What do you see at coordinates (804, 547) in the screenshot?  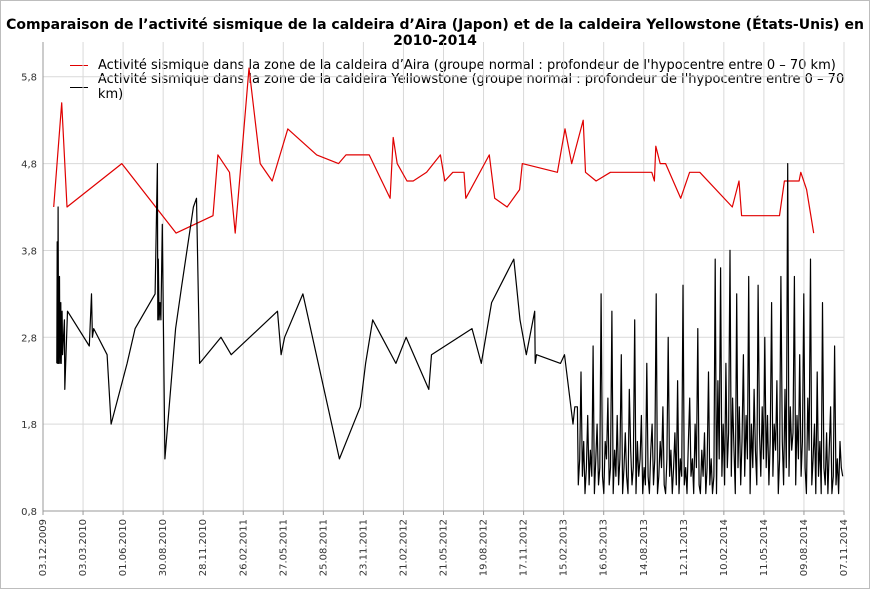 I see `x-tick-label: 09.08.2014` at bounding box center [804, 547].